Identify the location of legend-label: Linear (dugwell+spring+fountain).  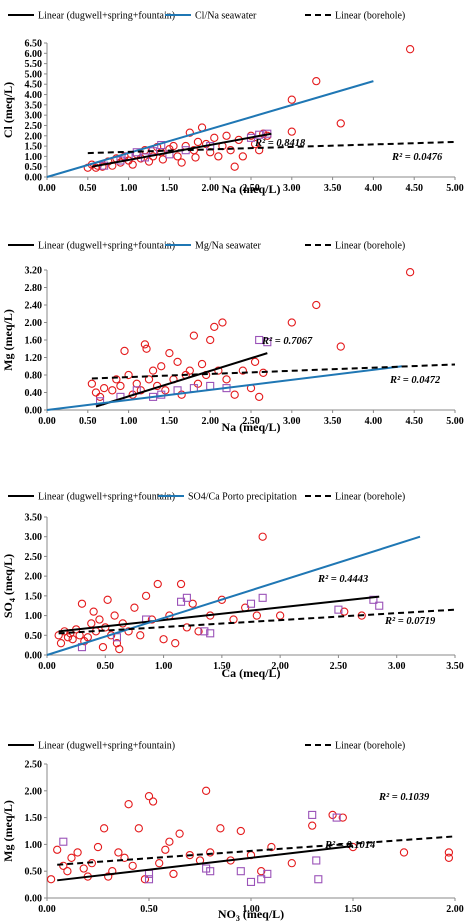
(106, 746).